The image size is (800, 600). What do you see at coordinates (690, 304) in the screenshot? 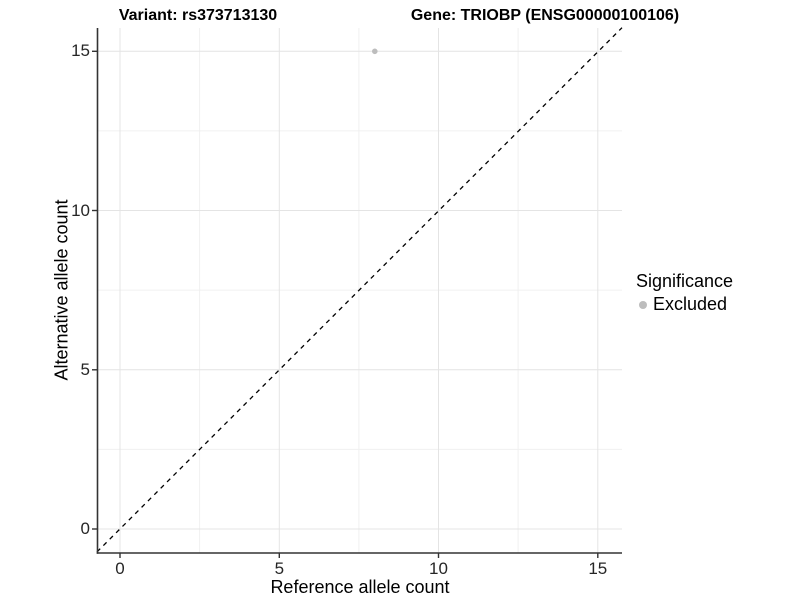
I see `legend-item-label: Excluded` at bounding box center [690, 304].